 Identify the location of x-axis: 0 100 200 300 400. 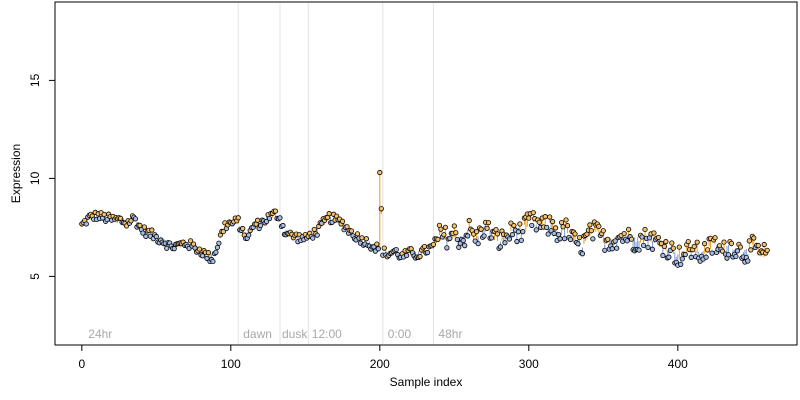
(383, 357).